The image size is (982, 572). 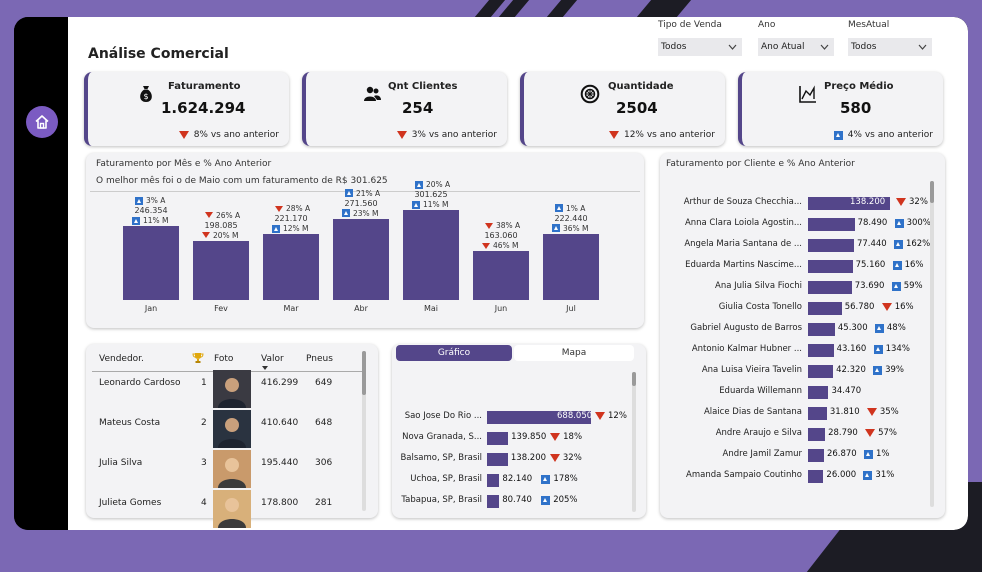 What do you see at coordinates (871, 265) in the screenshot?
I see `client-value: 75.160` at bounding box center [871, 265].